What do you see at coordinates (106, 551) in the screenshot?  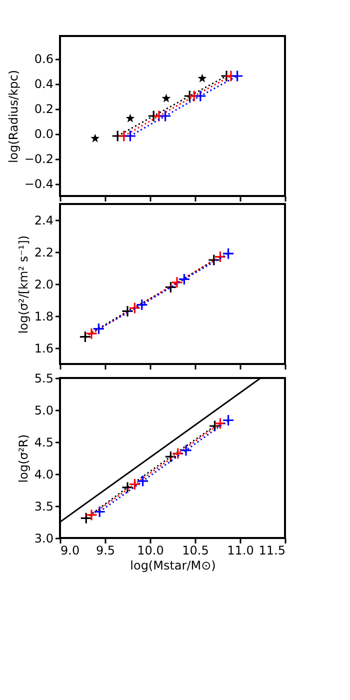 I see `x-tick-label: 9.5` at bounding box center [106, 551].